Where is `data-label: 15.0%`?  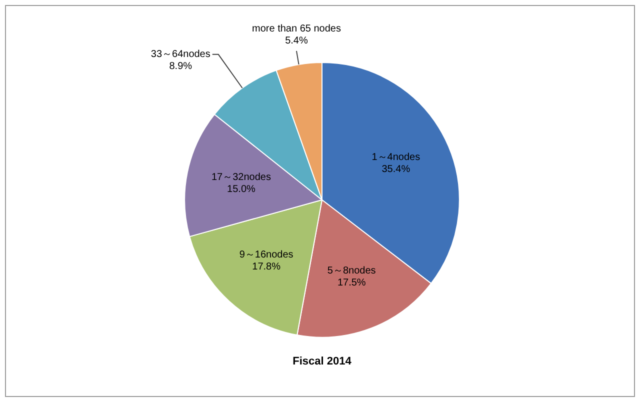
data-label: 15.0% is located at coordinates (241, 190).